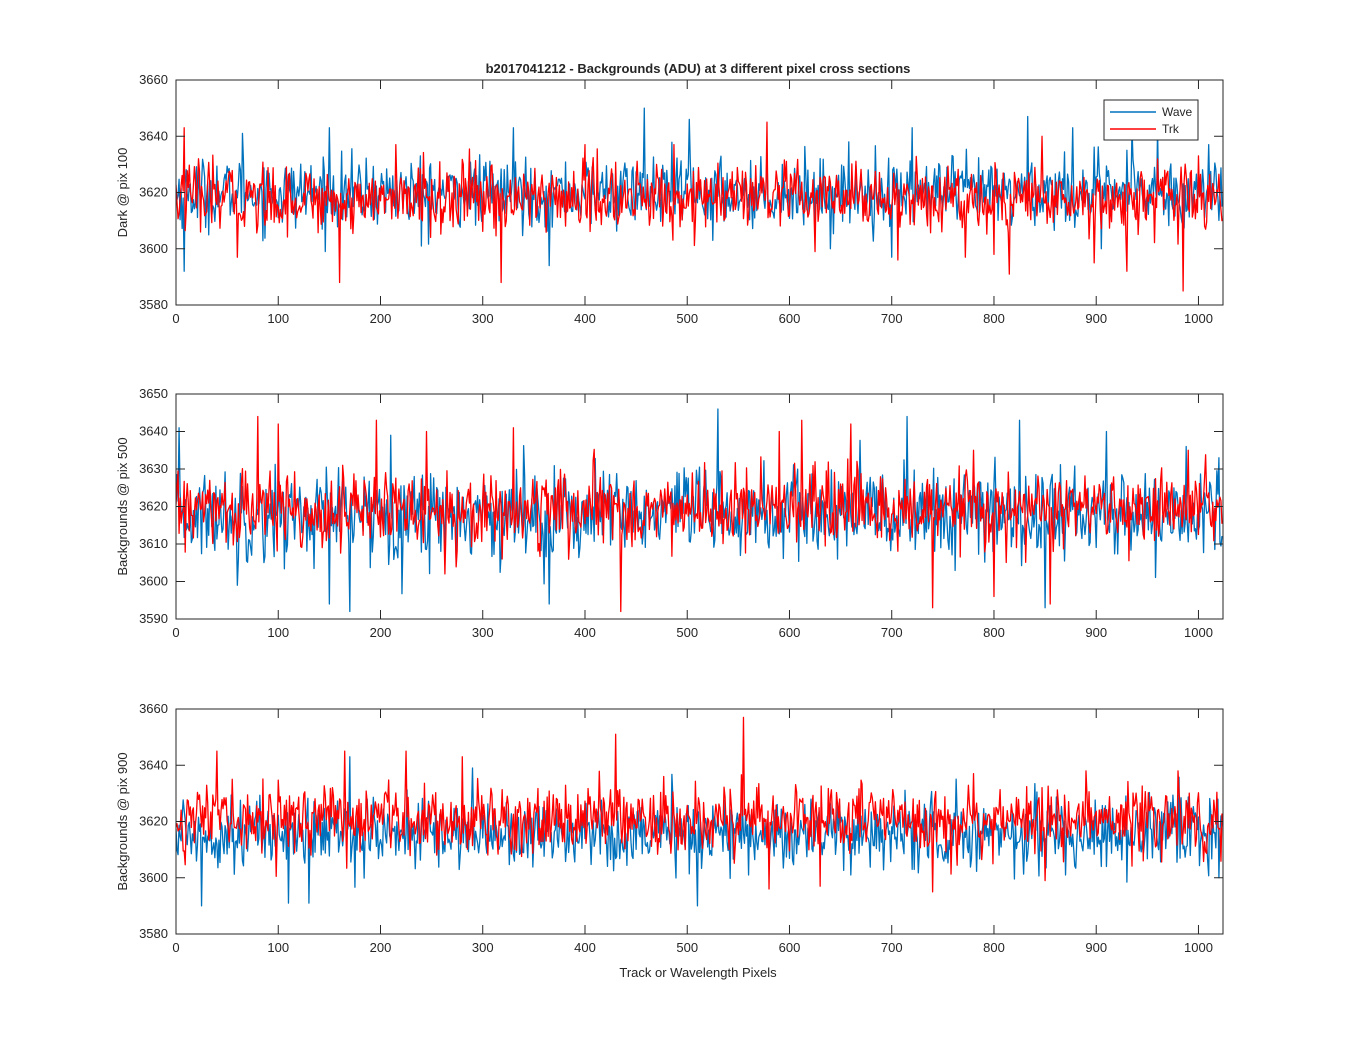 The width and height of the screenshot is (1350, 1055). What do you see at coordinates (153, 543) in the screenshot?
I see `y-tick-label: 3610` at bounding box center [153, 543].